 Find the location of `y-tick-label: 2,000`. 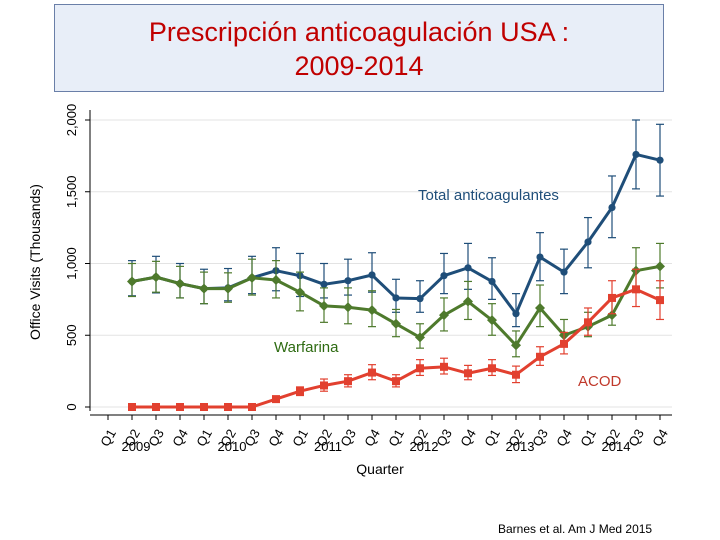

y-tick-label: 2,000 is located at coordinates (71, 120).